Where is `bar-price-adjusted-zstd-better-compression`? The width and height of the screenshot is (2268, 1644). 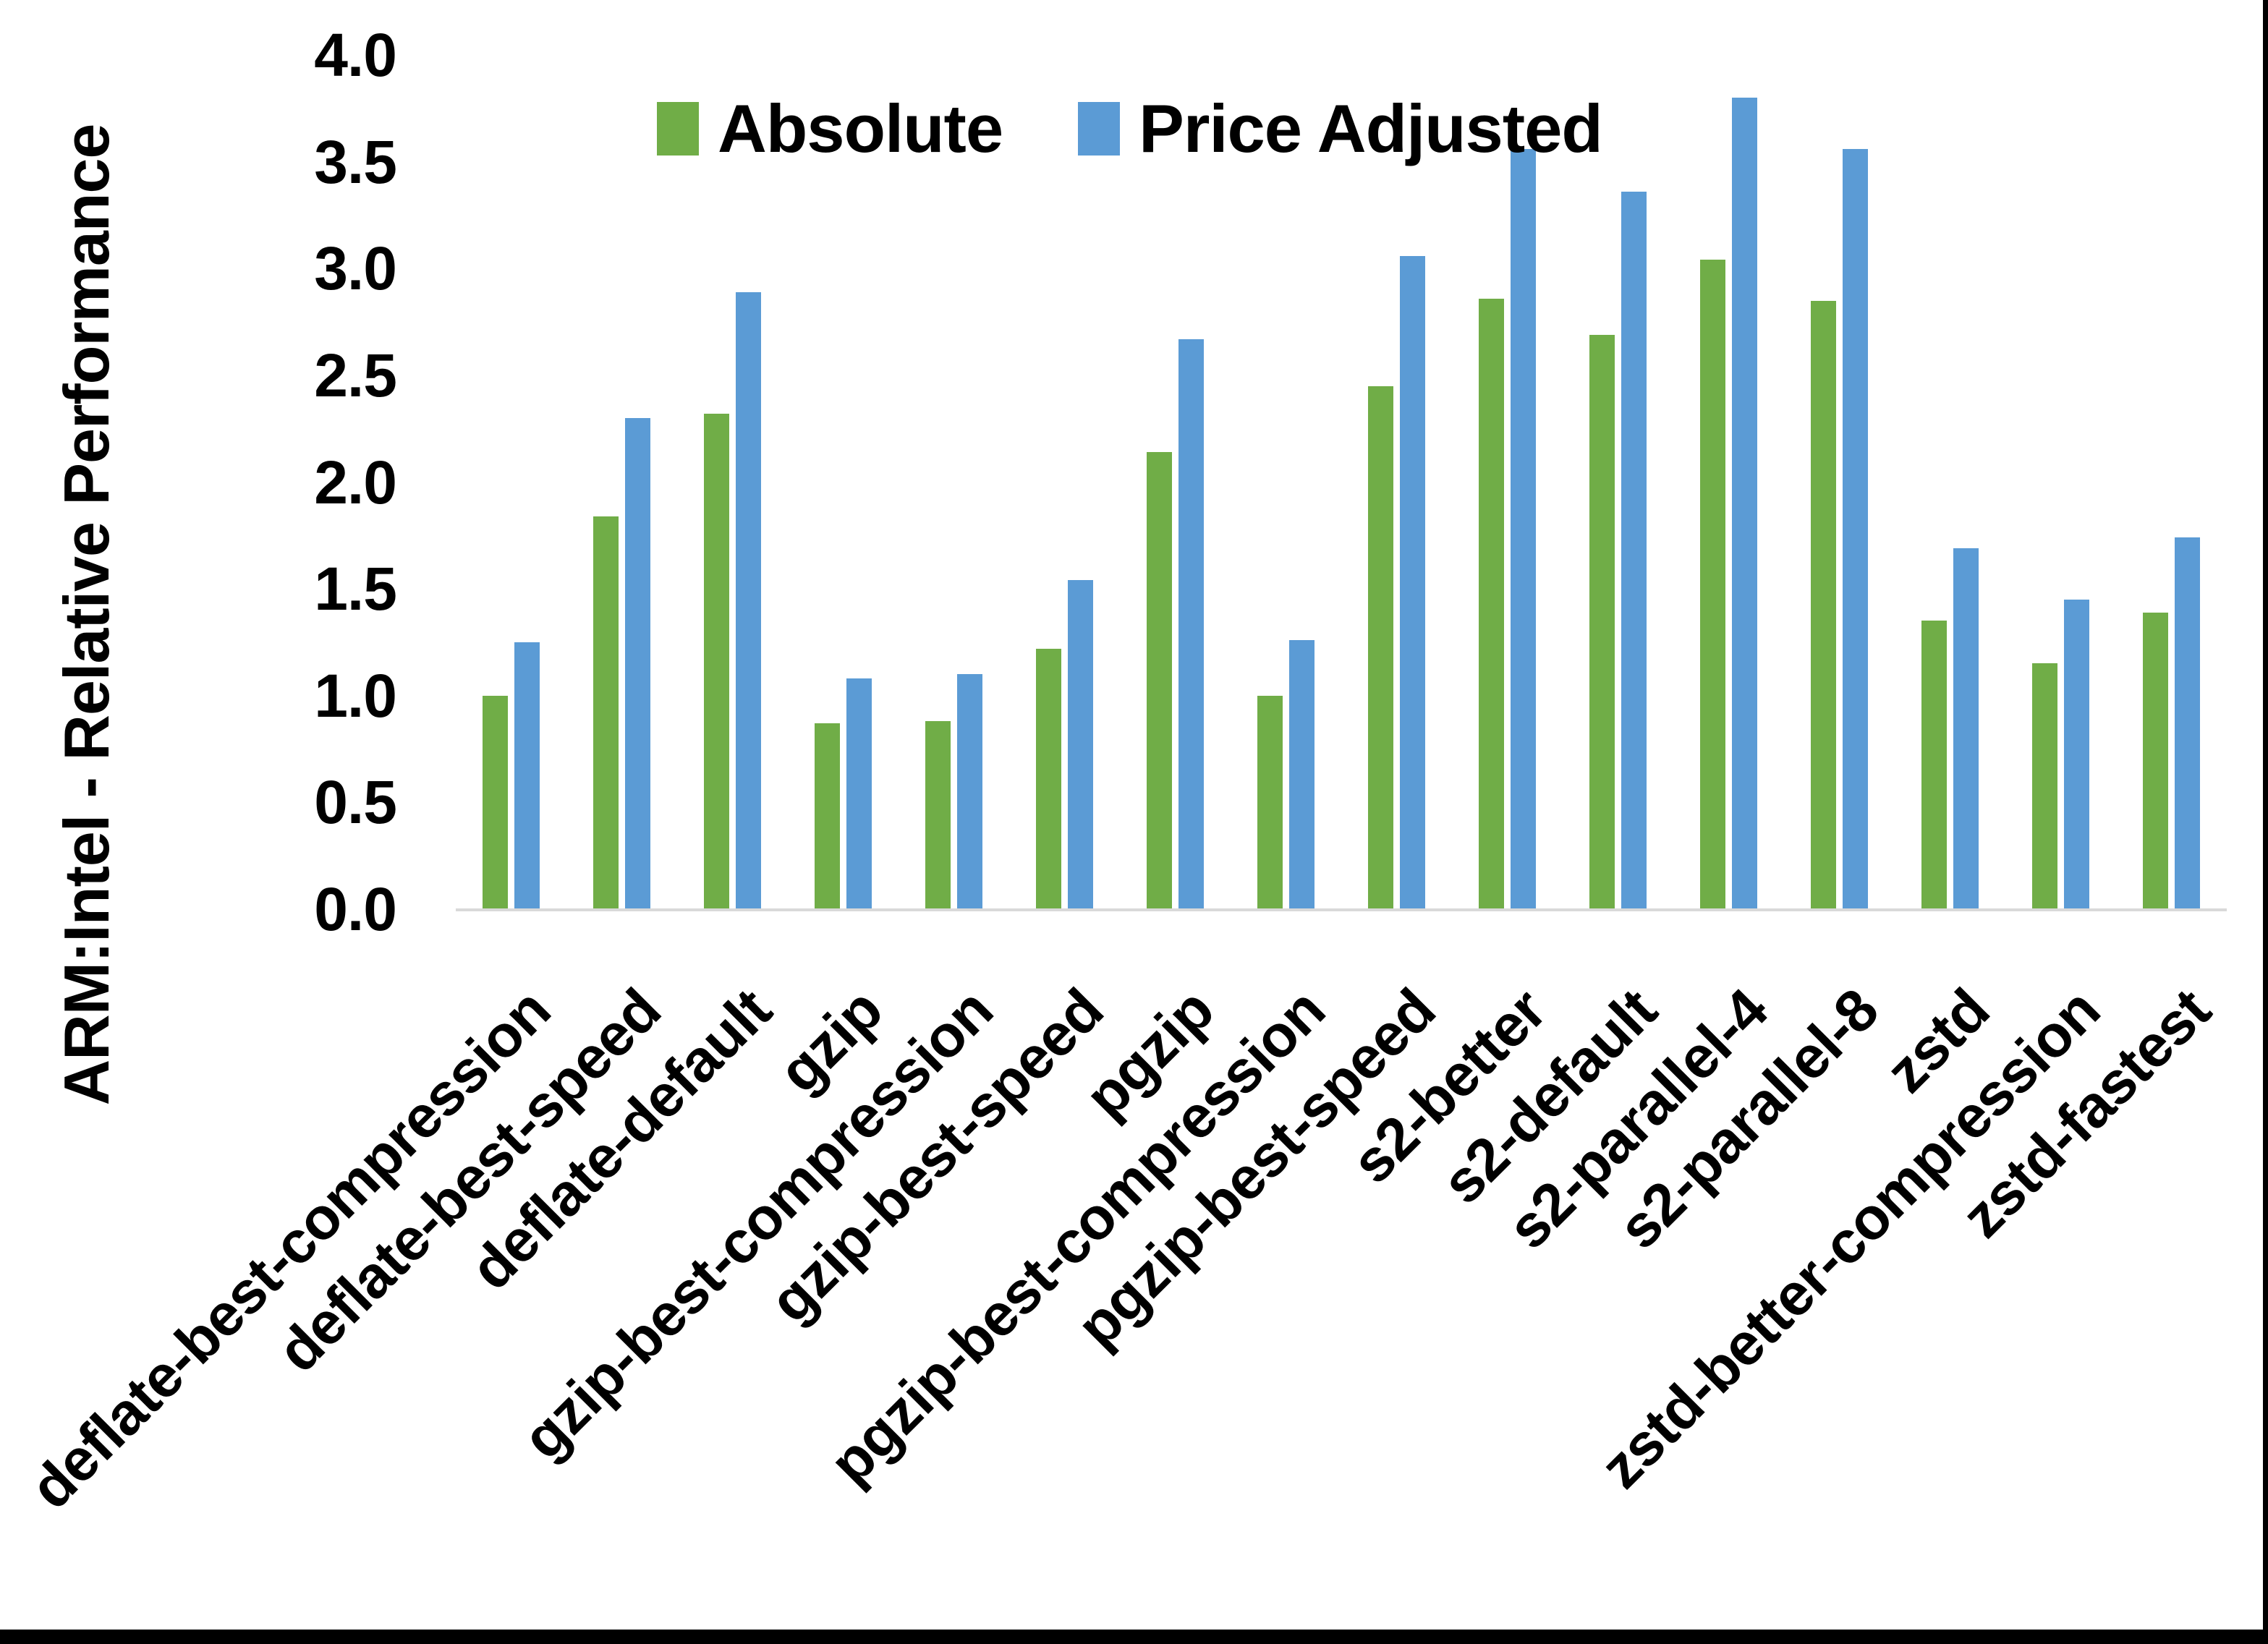 bar-price-adjusted-zstd-better-compression is located at coordinates (2076, 754).